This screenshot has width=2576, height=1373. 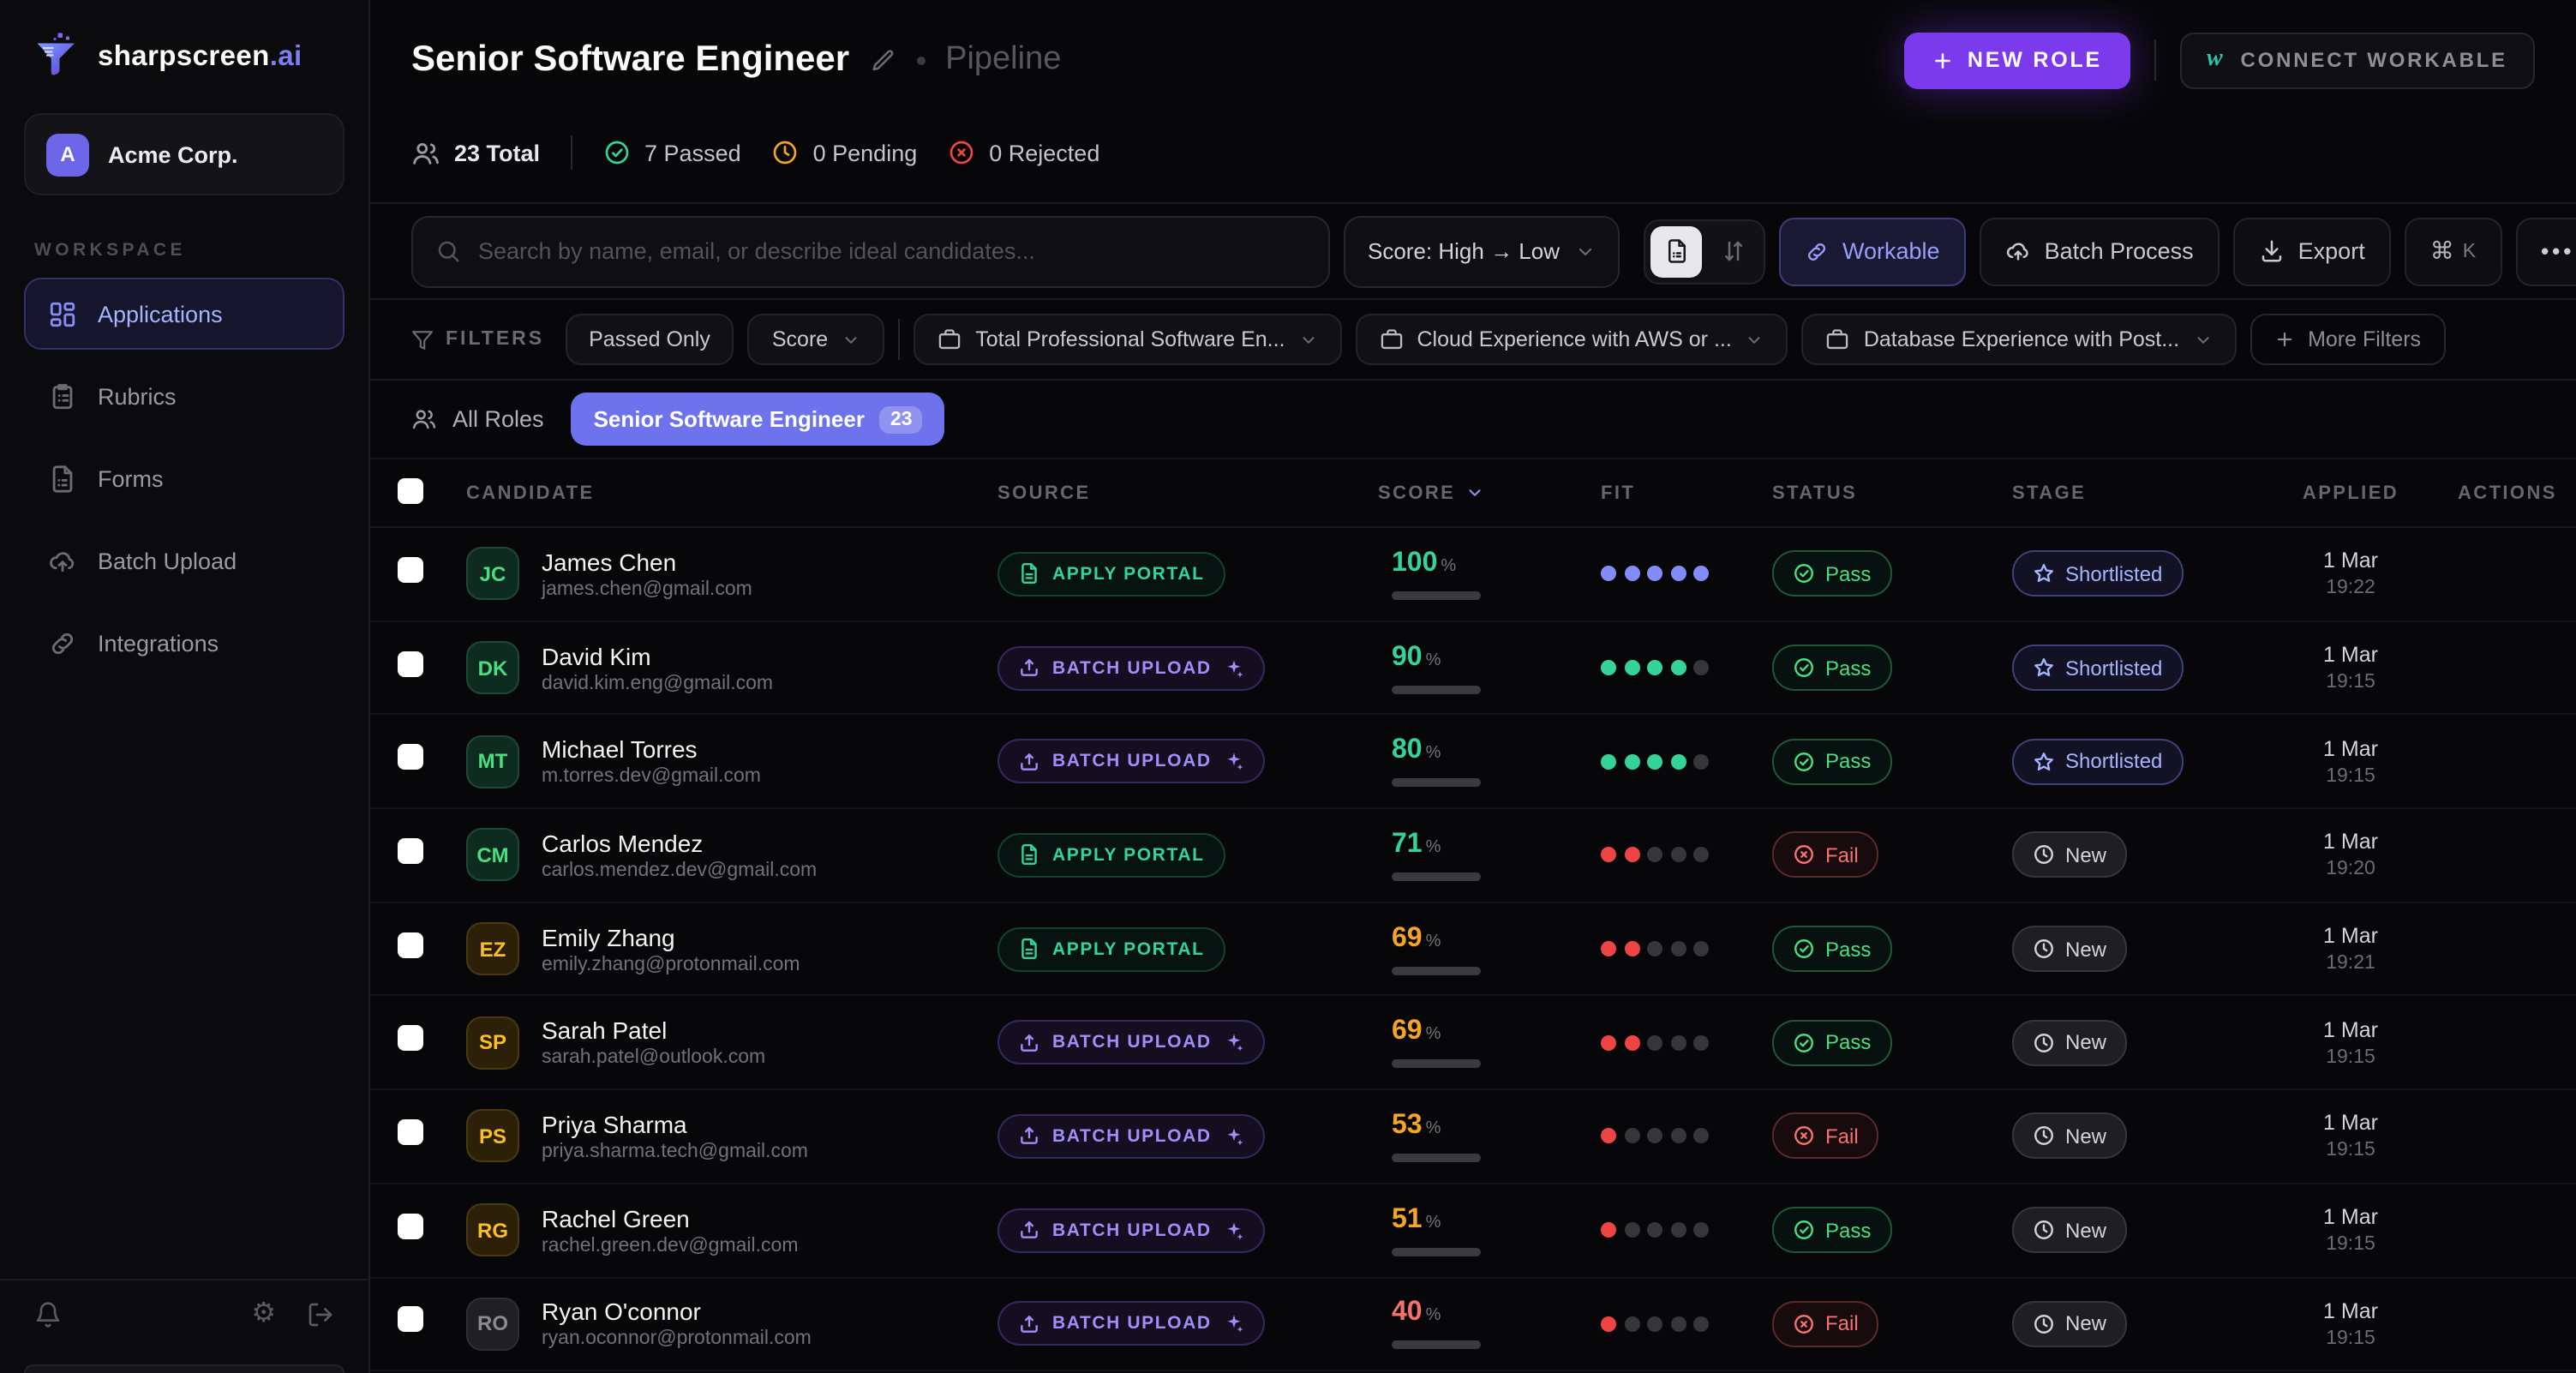 What do you see at coordinates (2070, 854) in the screenshot?
I see `stage-badge: New` at bounding box center [2070, 854].